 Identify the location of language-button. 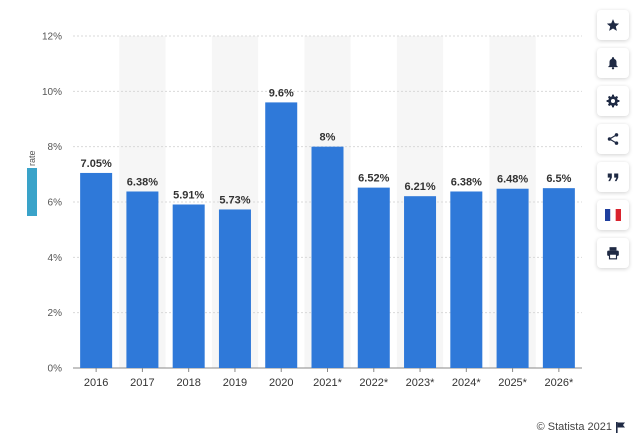
(613, 215).